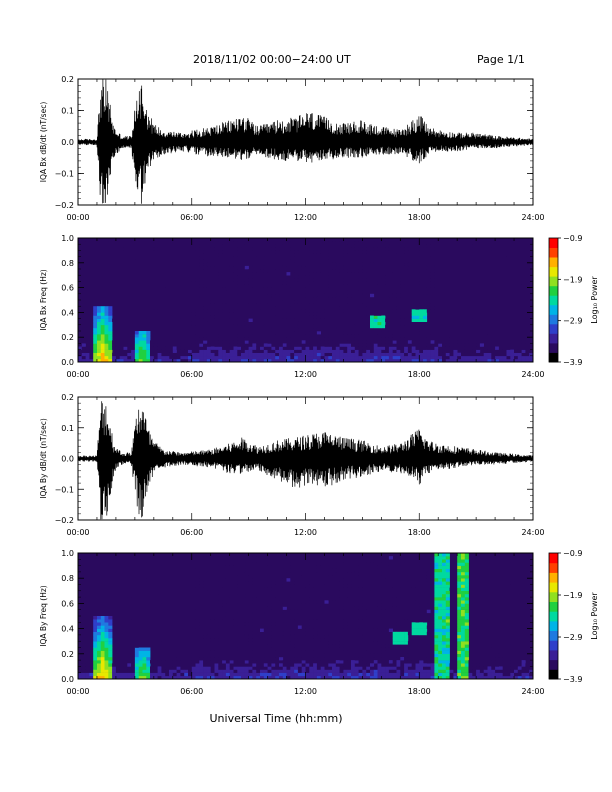  What do you see at coordinates (572, 321) in the screenshot?
I see `colorbar-tick-label: −2.9` at bounding box center [572, 321].